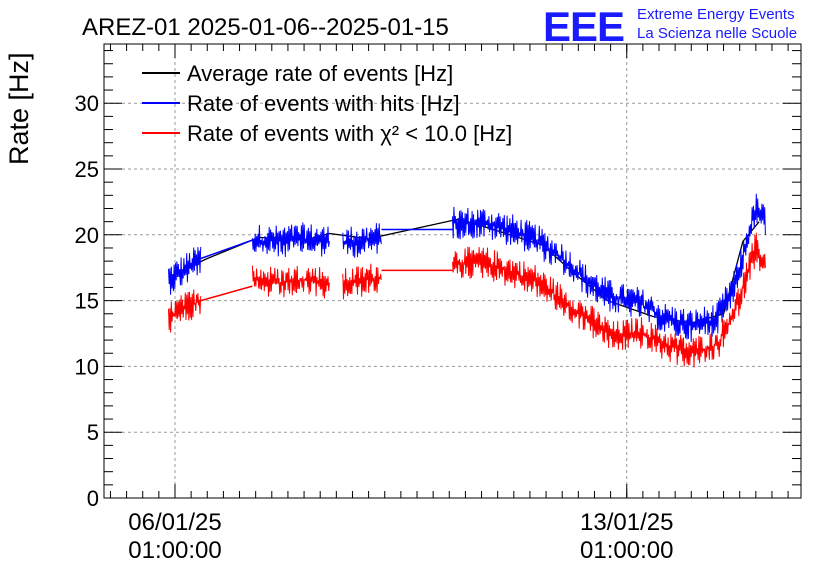  What do you see at coordinates (87, 103) in the screenshot?
I see `y-tick-label: 30` at bounding box center [87, 103].